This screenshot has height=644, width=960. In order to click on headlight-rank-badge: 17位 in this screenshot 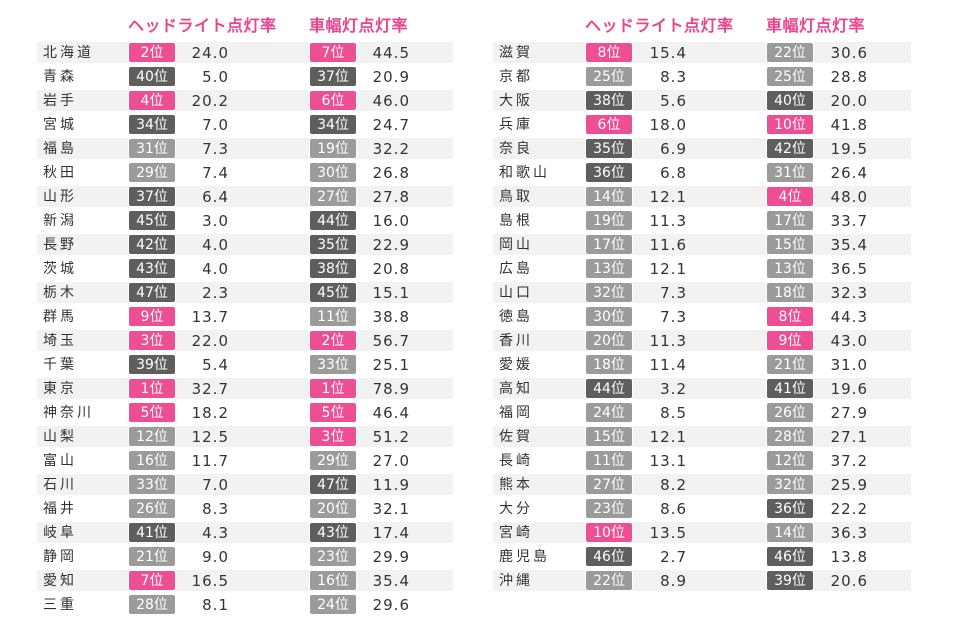, I will do `click(609, 244)`.